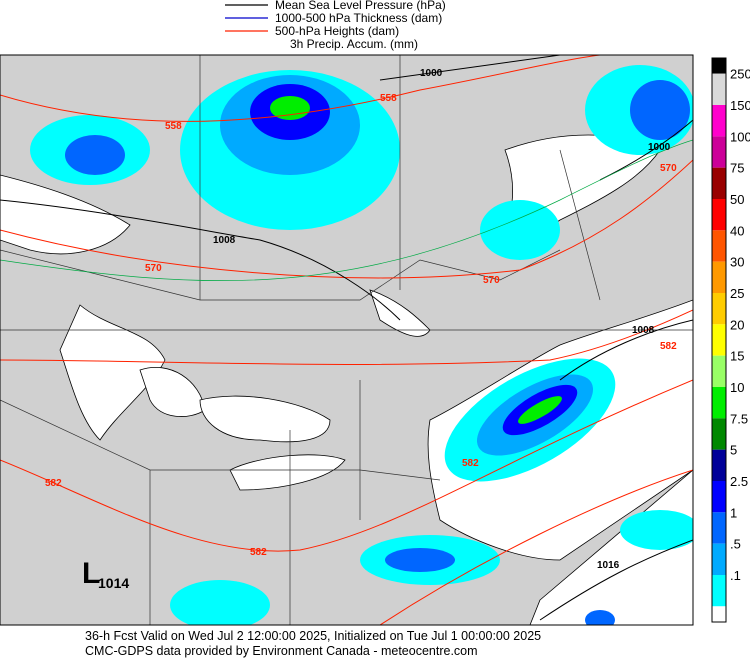 The width and height of the screenshot is (750, 659). Describe the element at coordinates (739, 481) in the screenshot. I see `colorbar-label: 2.5` at that location.